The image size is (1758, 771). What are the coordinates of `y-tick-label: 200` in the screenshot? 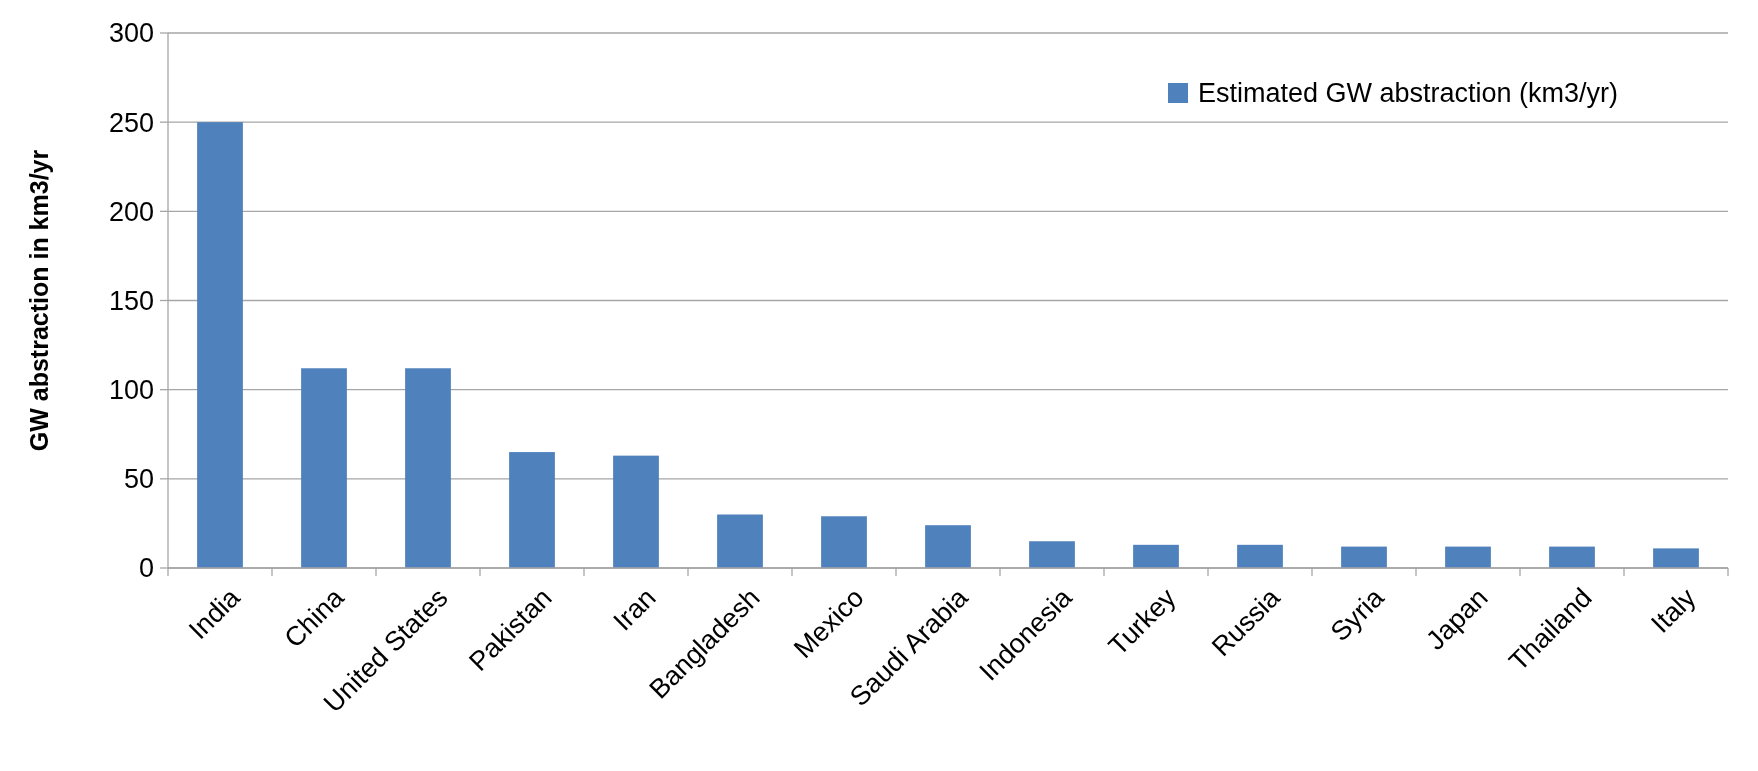 It's located at (131, 211).